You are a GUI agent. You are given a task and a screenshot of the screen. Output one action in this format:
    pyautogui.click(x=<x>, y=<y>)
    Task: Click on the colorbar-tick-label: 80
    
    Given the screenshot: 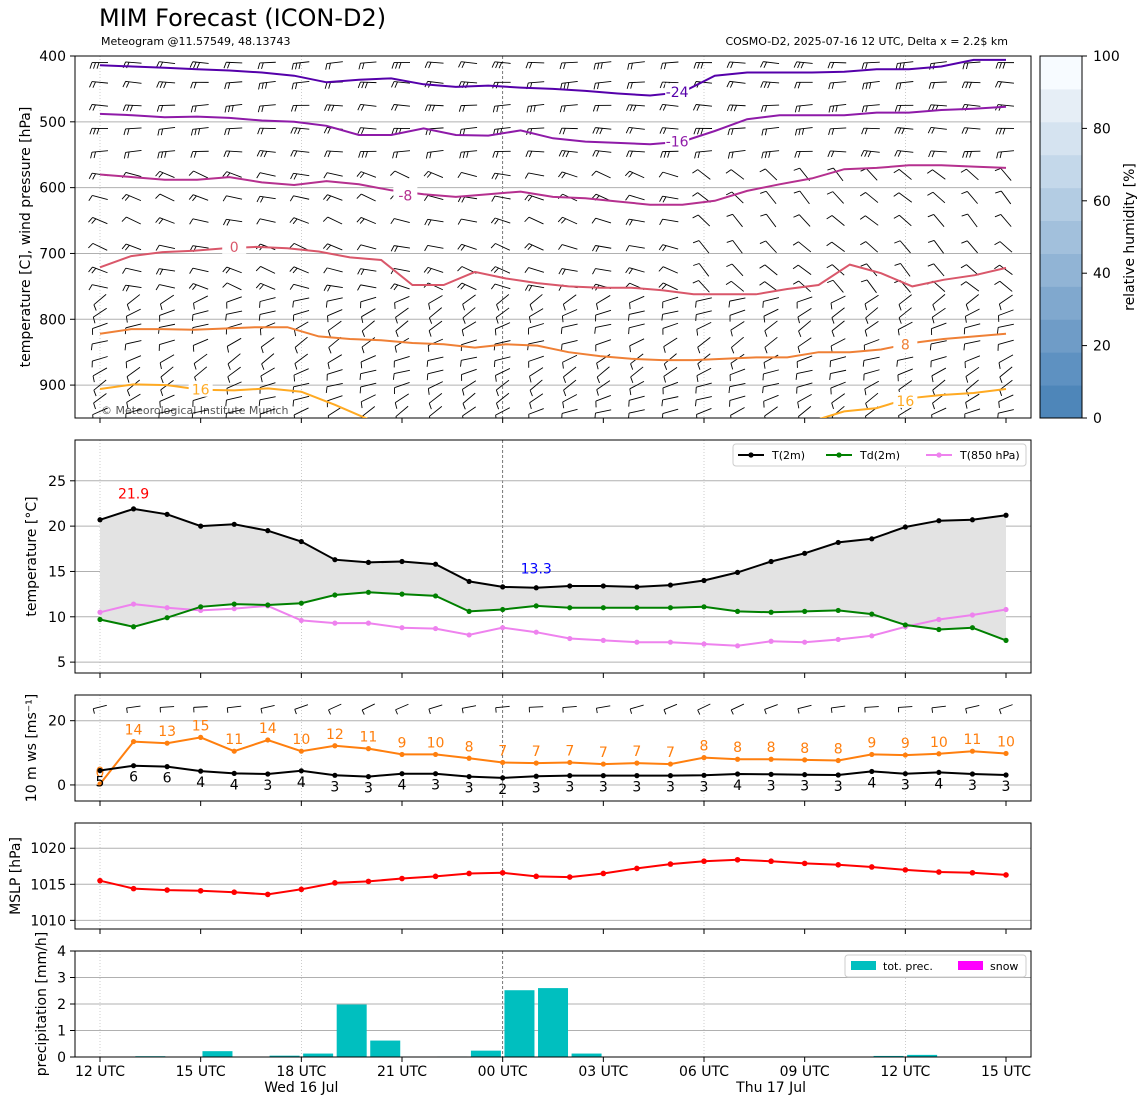 What is the action you would take?
    pyautogui.click(x=1102, y=129)
    